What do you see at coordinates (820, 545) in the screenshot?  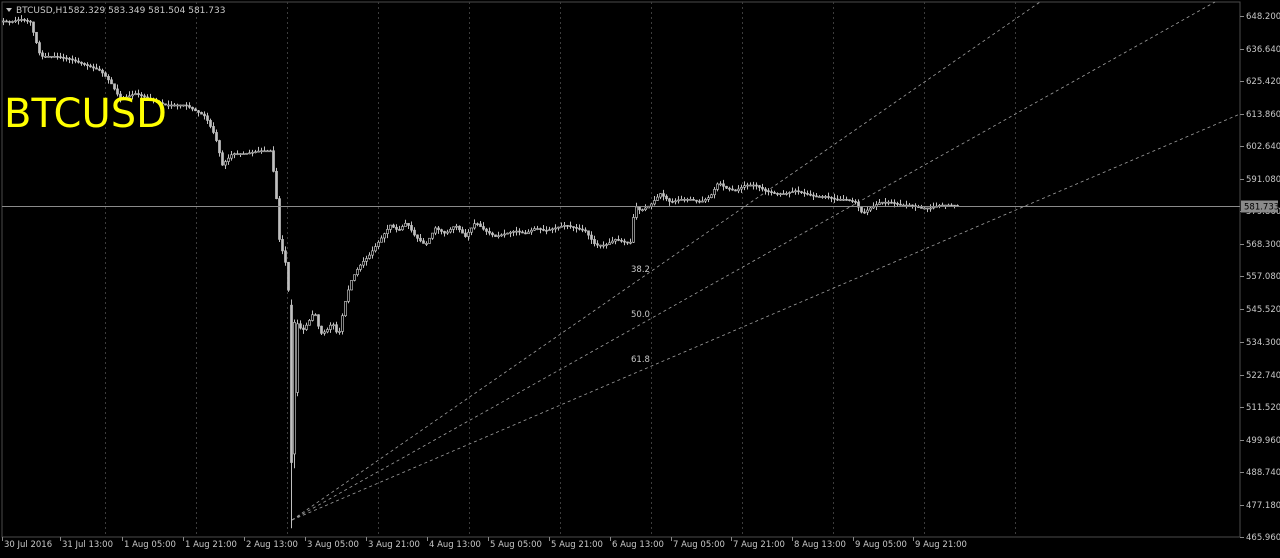 I see `x-tick-label-13: 8 Aug 13:00` at bounding box center [820, 545].